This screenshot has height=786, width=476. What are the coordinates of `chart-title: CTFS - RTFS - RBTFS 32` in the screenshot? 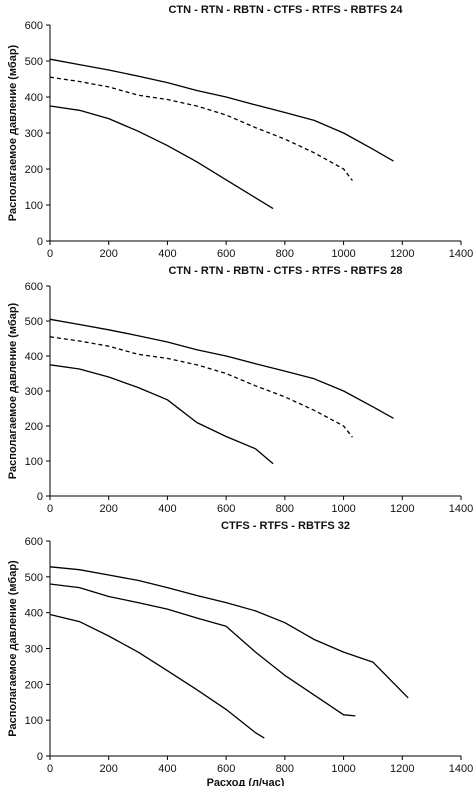 It's located at (285, 526).